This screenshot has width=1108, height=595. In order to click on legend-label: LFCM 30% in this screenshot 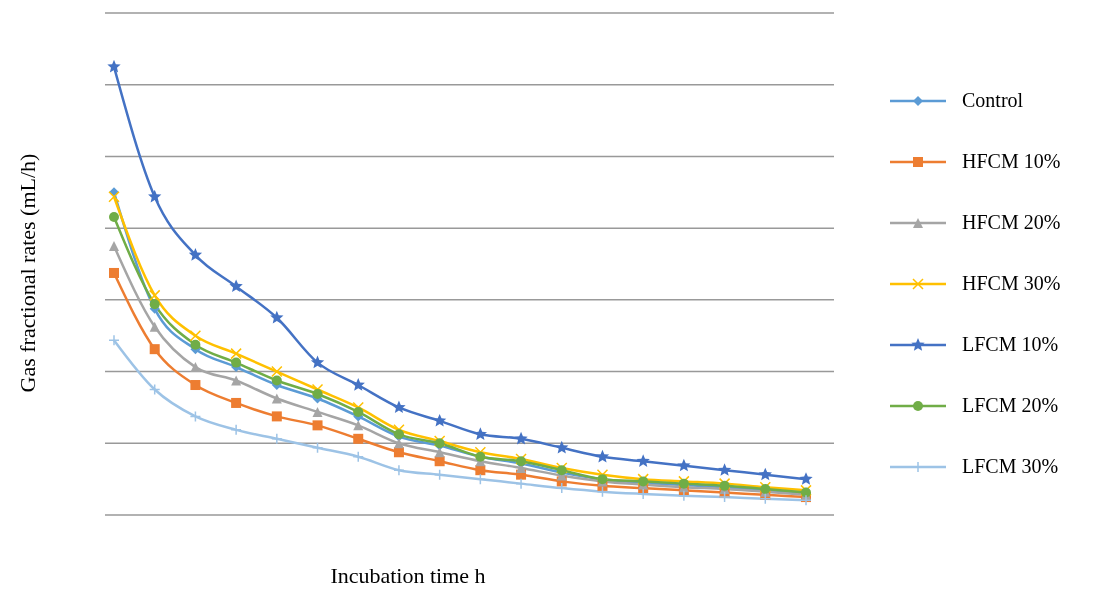, I will do `click(1010, 466)`.